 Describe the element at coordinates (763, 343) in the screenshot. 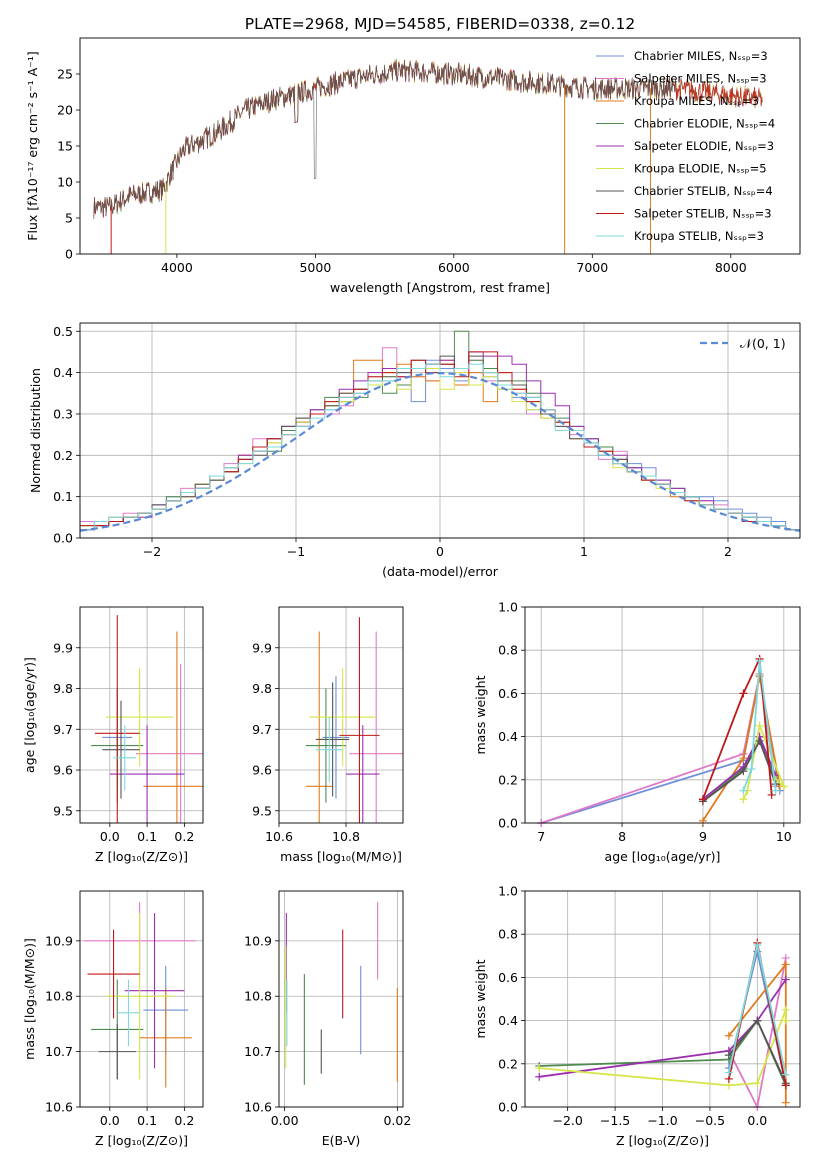

I see `gaussian-legend-label: 𝒩(0, 1)` at that location.